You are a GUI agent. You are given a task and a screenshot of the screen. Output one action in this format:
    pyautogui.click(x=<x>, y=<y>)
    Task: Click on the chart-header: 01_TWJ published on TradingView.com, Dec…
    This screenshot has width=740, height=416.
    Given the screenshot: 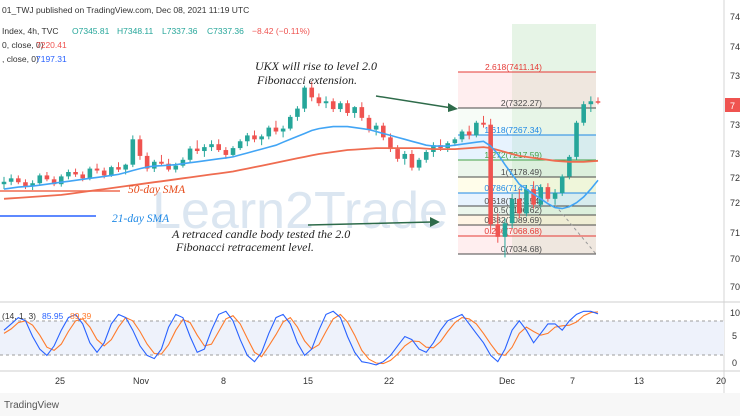 What is the action you would take?
    pyautogui.click(x=156, y=34)
    